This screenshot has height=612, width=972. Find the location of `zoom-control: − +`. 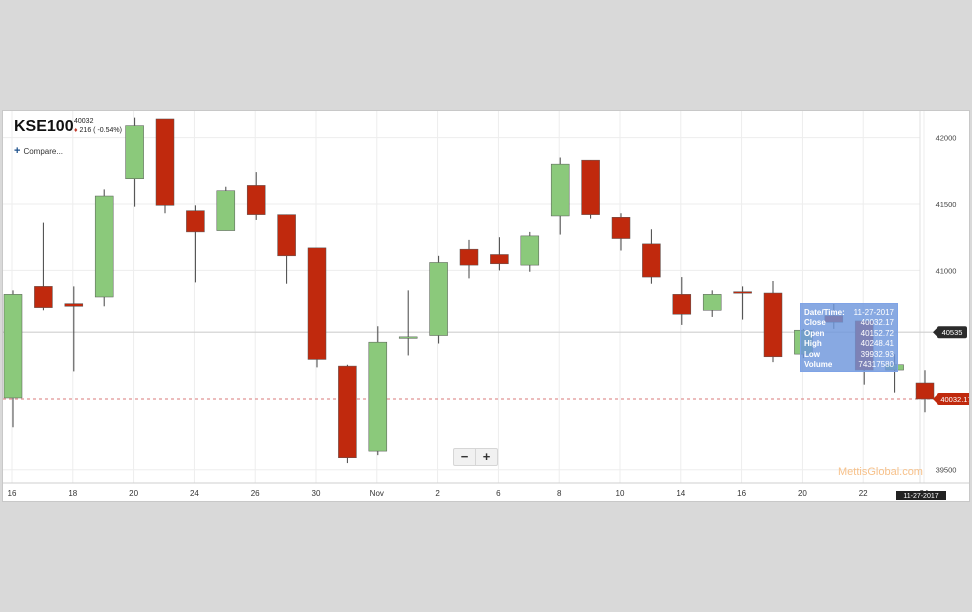

zoom-control: − + is located at coordinates (475, 457).